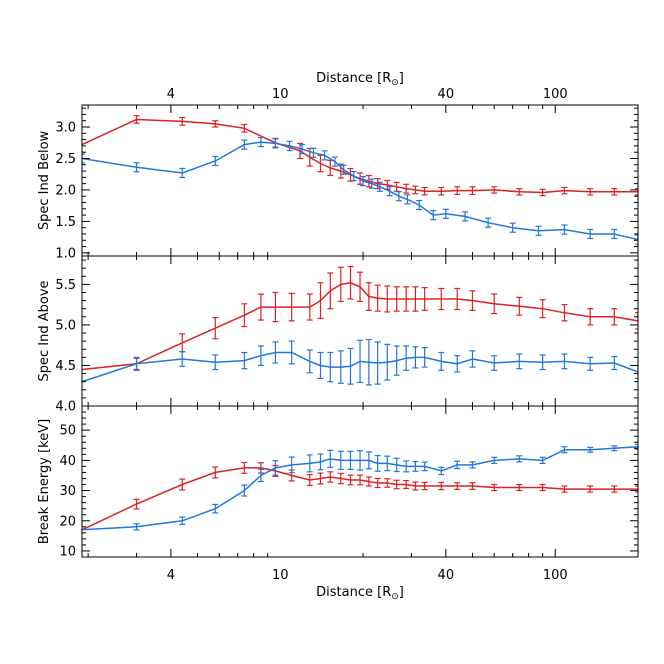 Image resolution: width=664 pixels, height=664 pixels. I want to click on panel-3-plot-area, so click(360, 487).